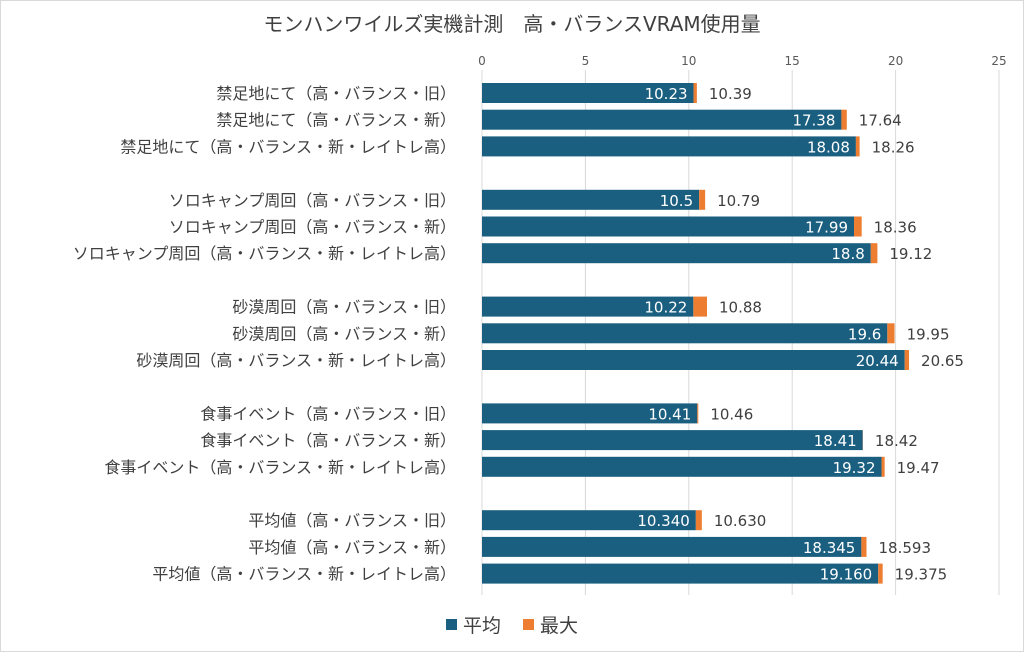  I want to click on legend-swatch-avg, so click(451, 624).